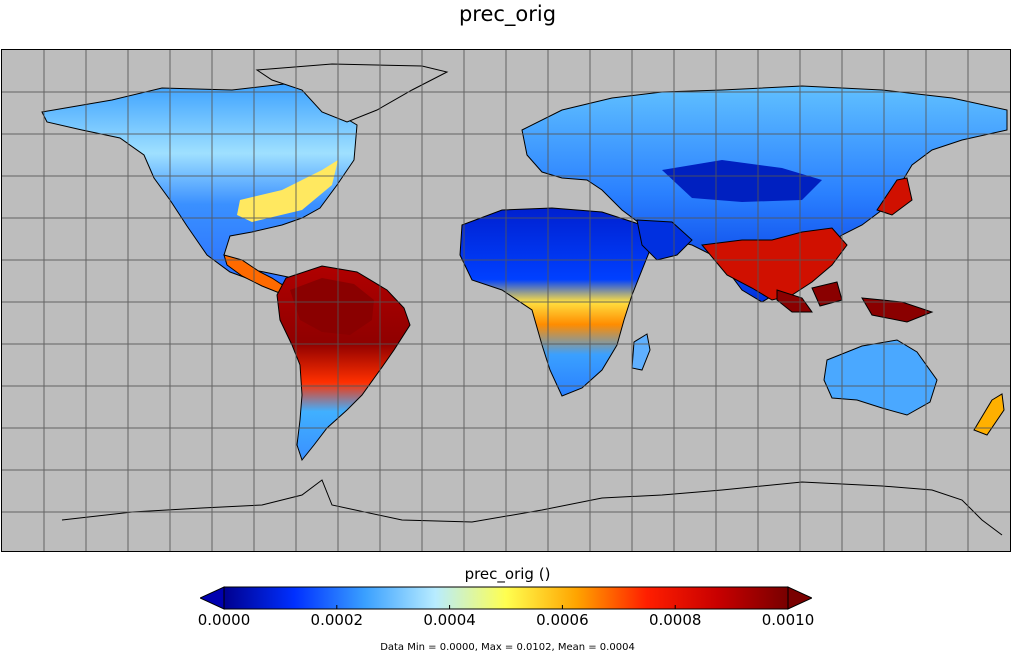 Image resolution: width=1015 pixels, height=664 pixels. I want to click on colorbar-tick-label: 0.0000, so click(224, 620).